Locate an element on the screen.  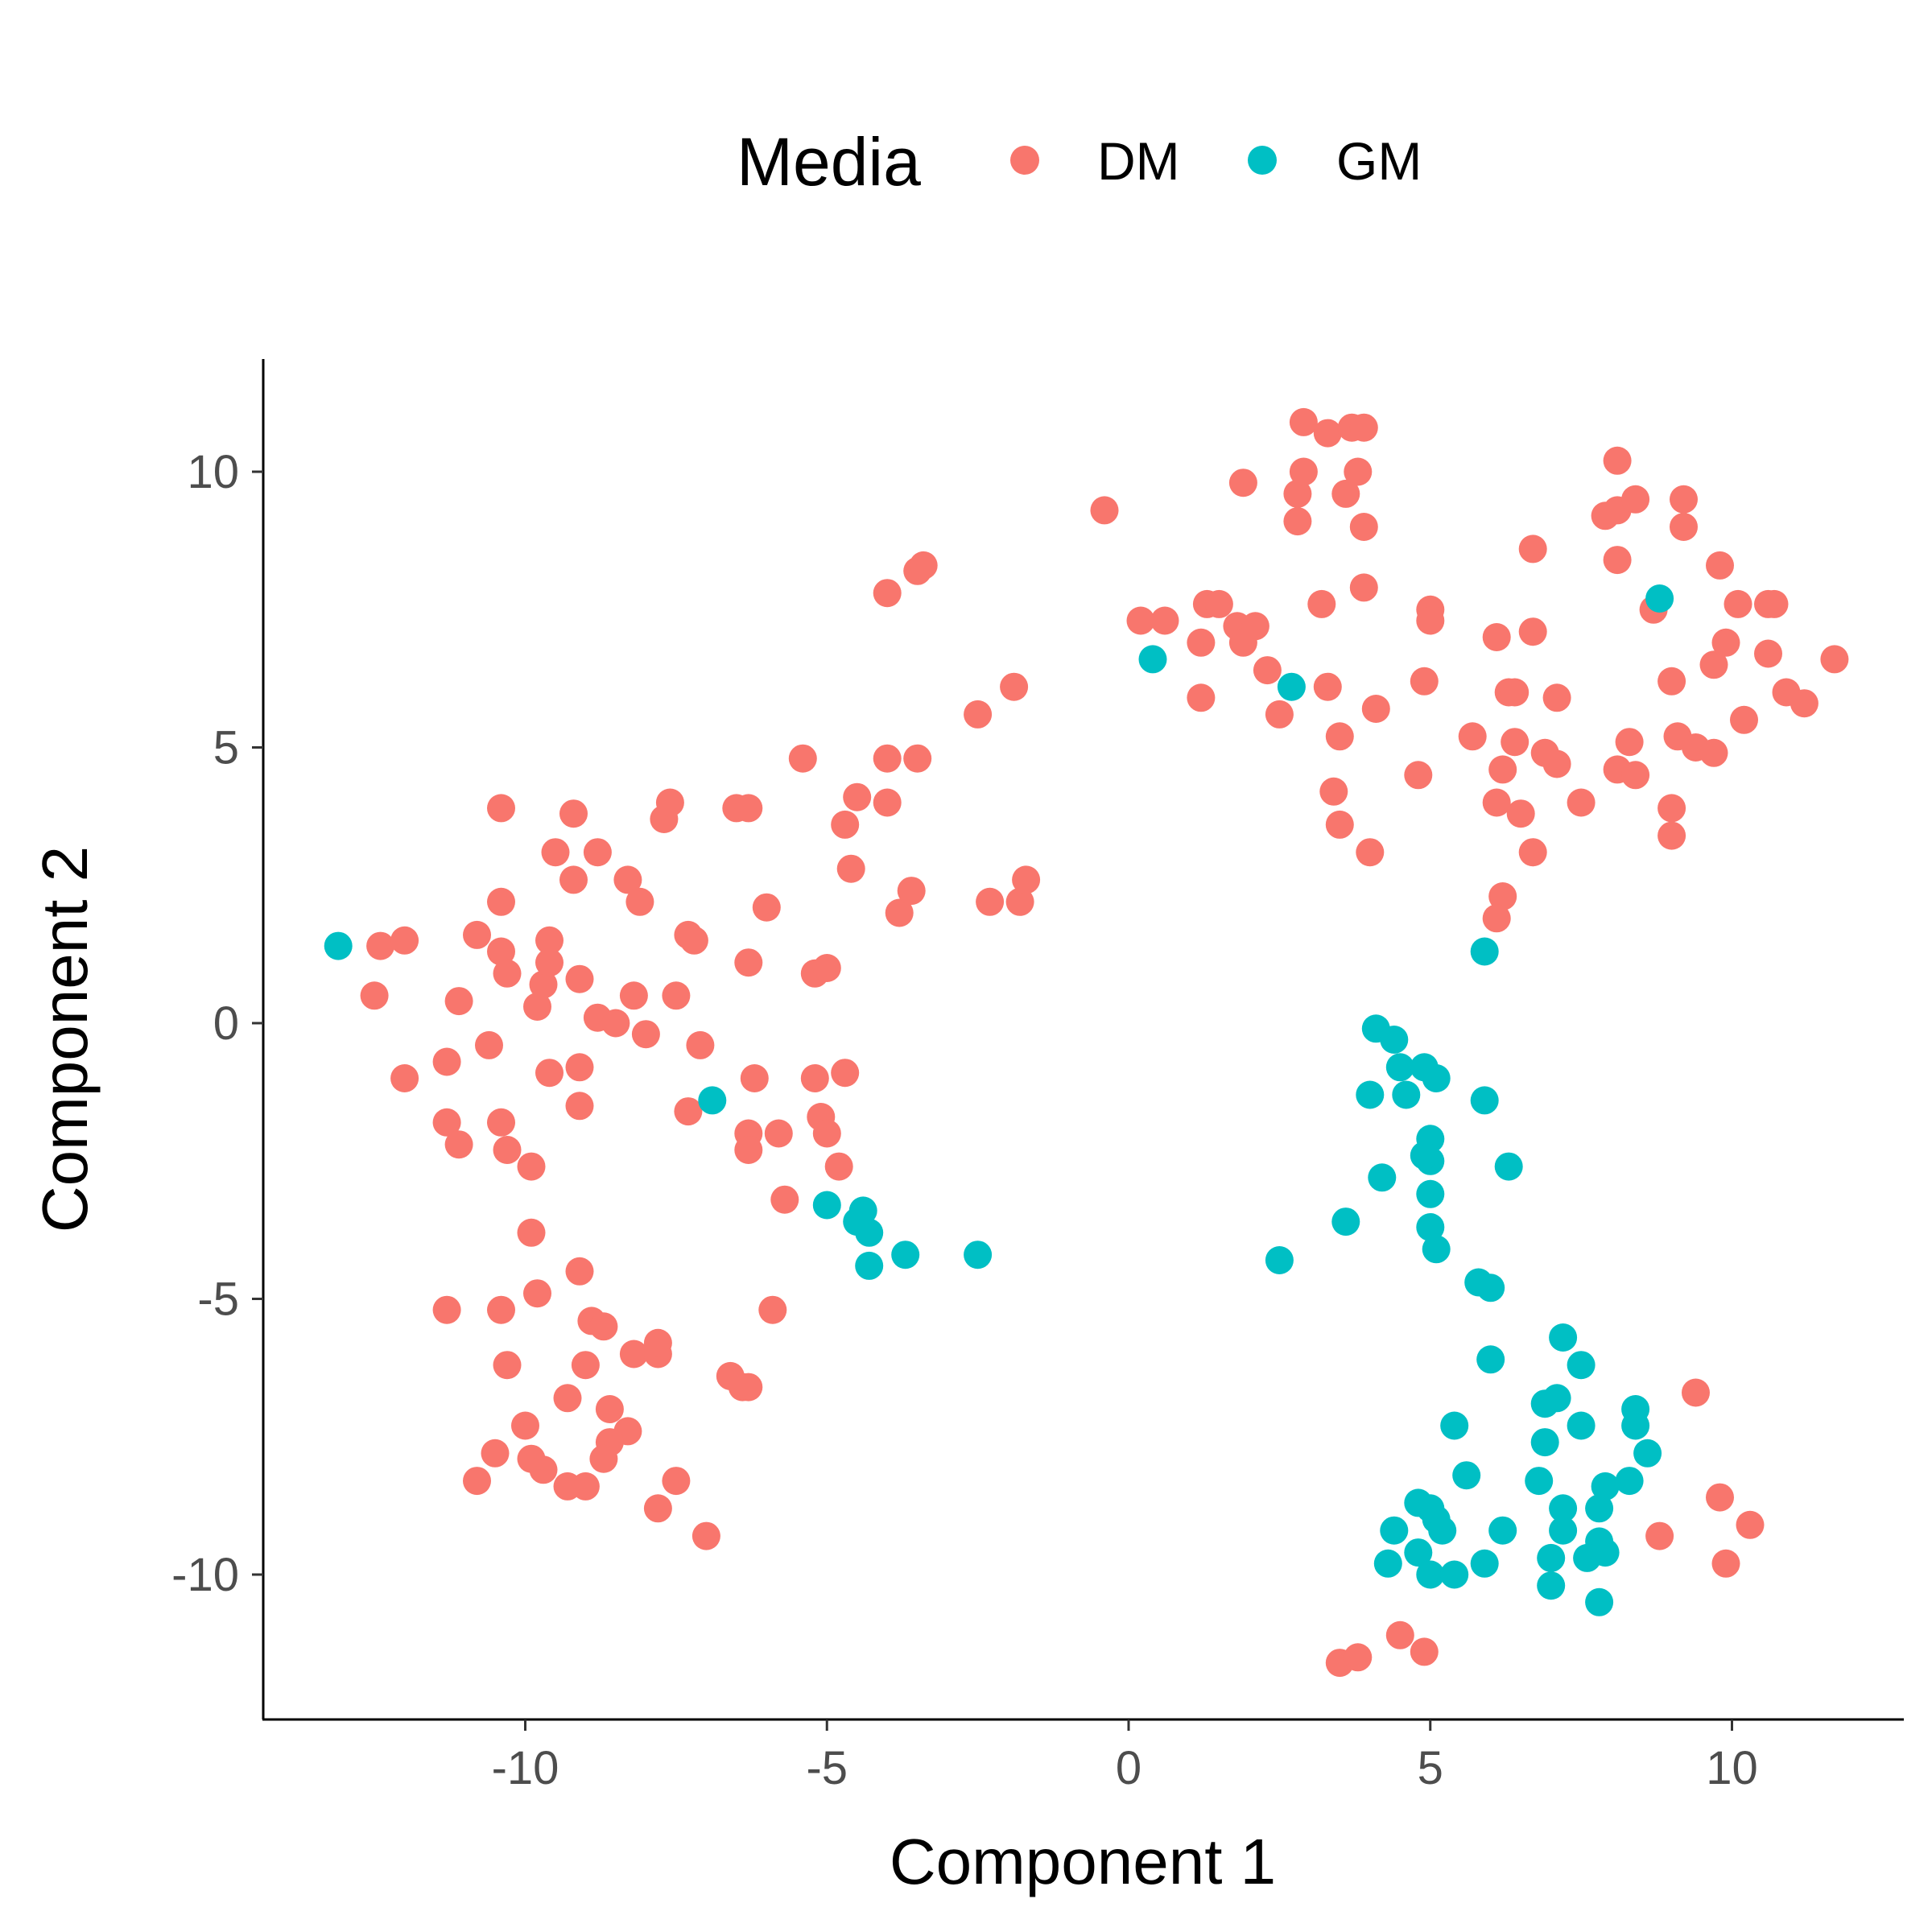
y-axis-title: Component 2 is located at coordinates (65, 1039).